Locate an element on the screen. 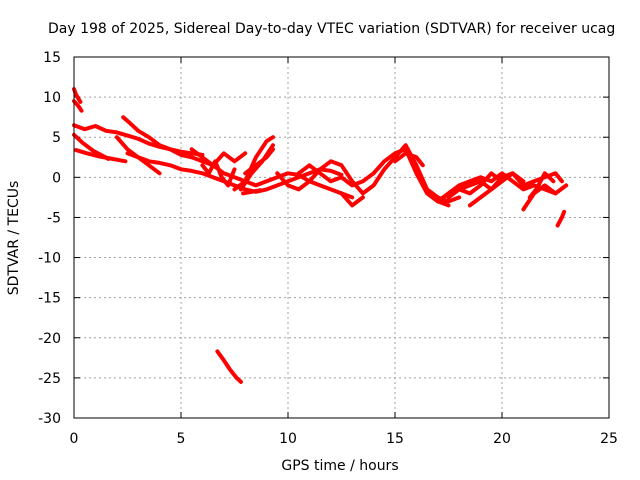 The width and height of the screenshot is (640, 480). series-line-s23 is located at coordinates (485, 193).